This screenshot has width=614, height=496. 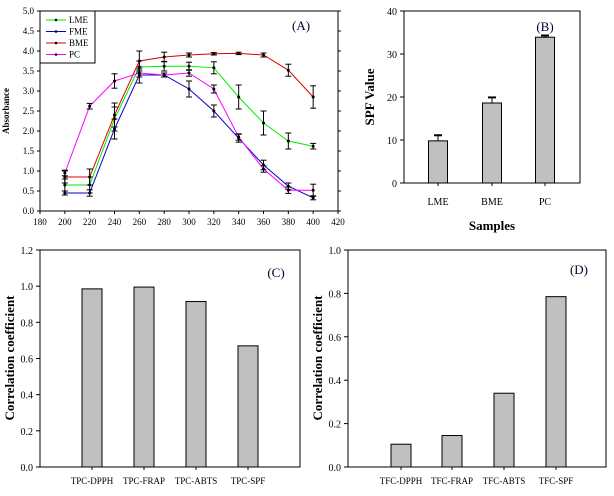 I want to click on bar-tpc-abts, so click(x=196, y=384).